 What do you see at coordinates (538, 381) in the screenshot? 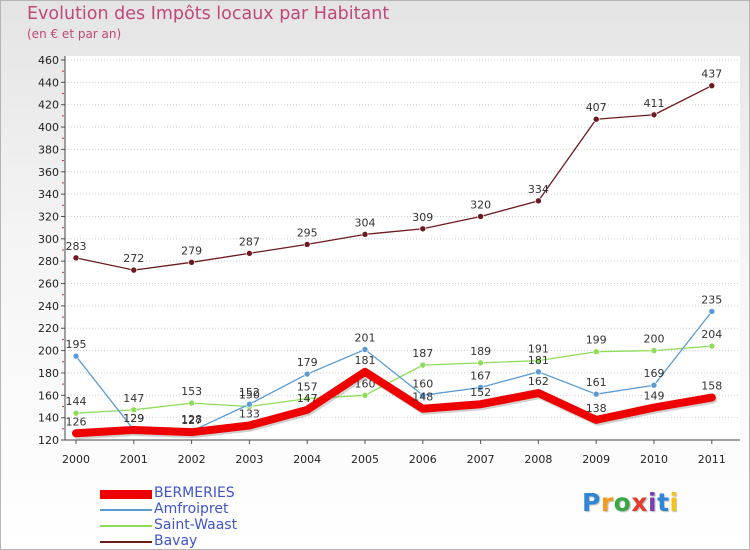
I see `data-label-bermeries: 162` at bounding box center [538, 381].